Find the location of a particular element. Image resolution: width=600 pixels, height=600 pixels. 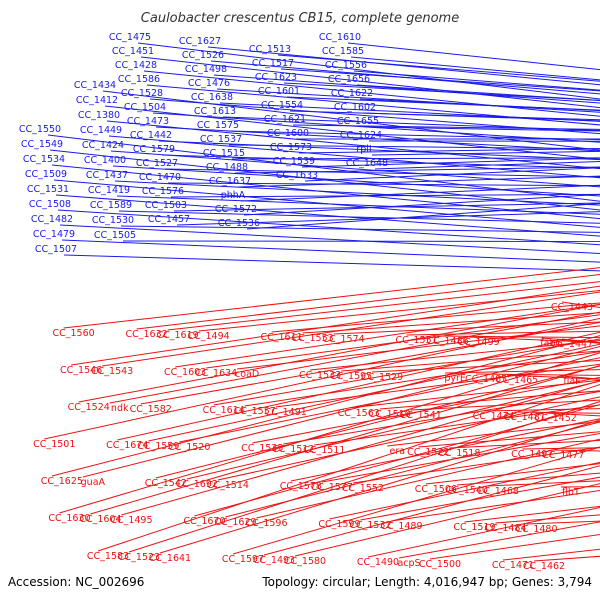

gene-label: CC_1519 is located at coordinates (474, 527).